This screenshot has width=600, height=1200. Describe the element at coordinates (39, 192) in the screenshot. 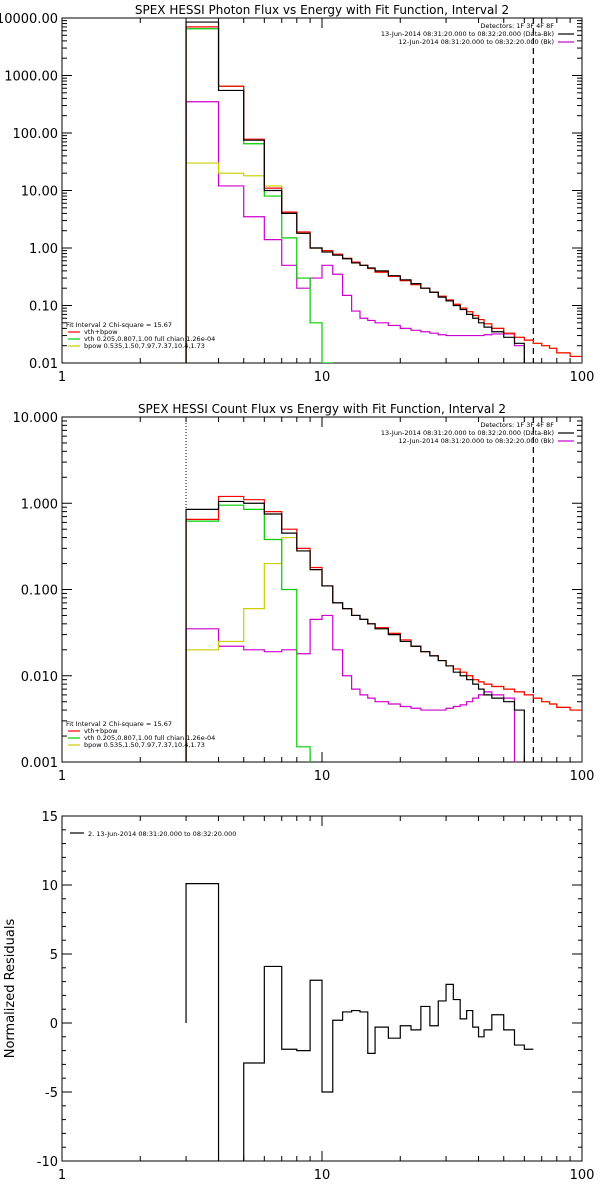

I see `y-tick-label: 10.00` at that location.